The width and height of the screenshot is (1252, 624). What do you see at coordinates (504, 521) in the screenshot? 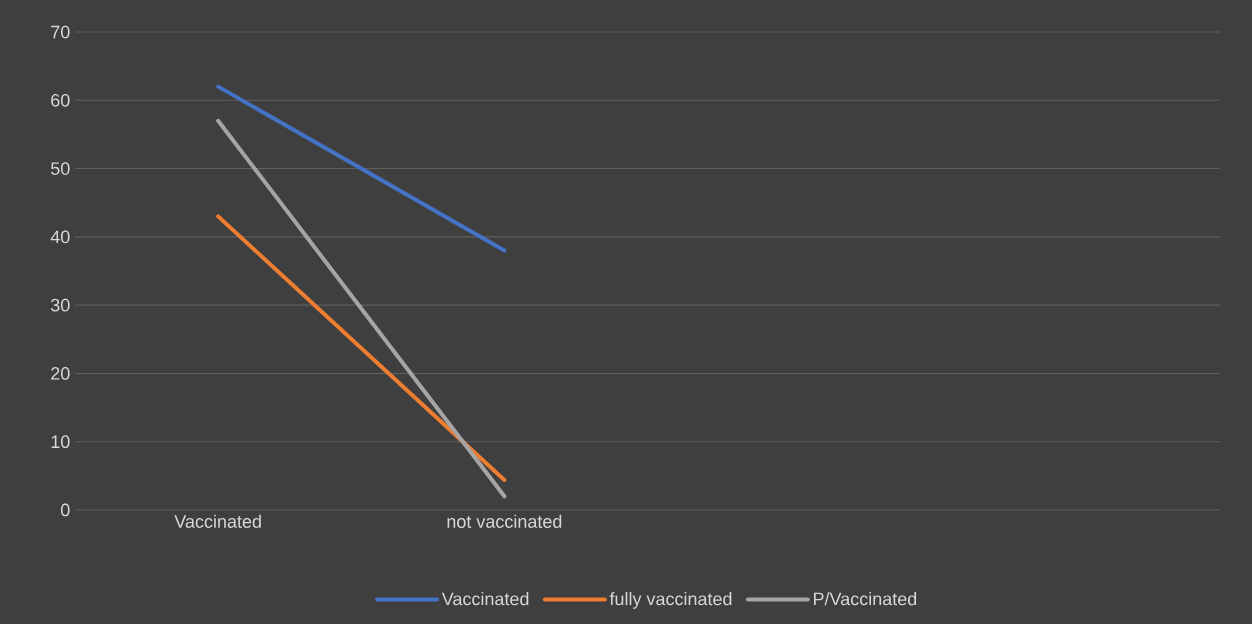
I see `x-tick-label: not vaccinated` at bounding box center [504, 521].